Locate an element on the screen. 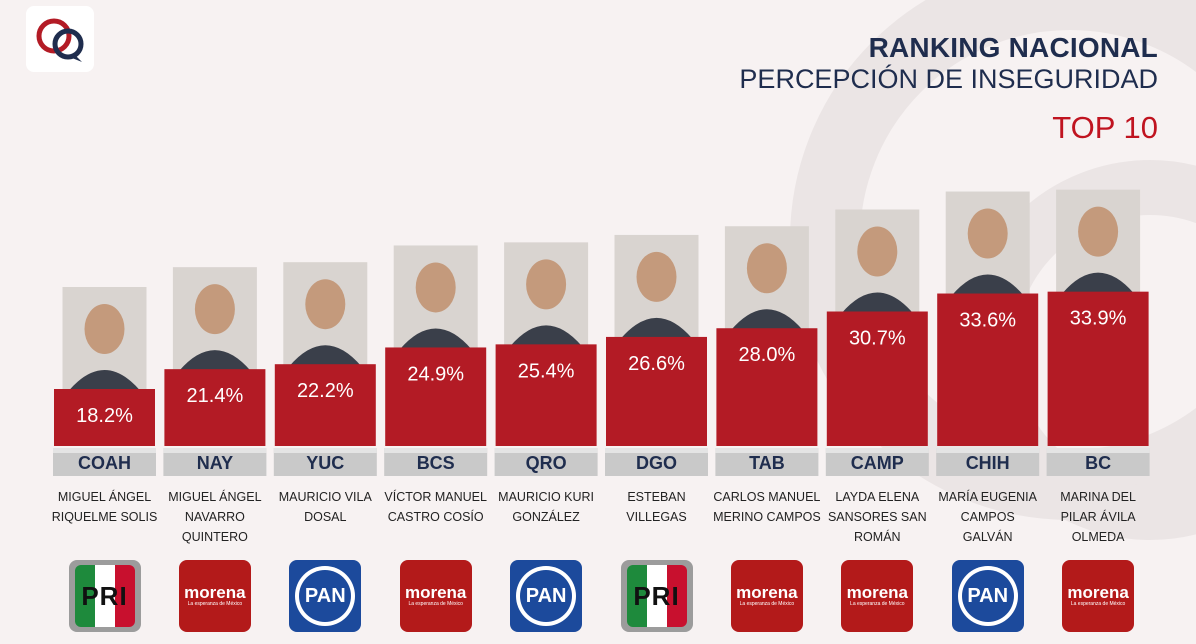 Image resolution: width=1196 pixels, height=644 pixels. governor-name: MAURICIO VILA DOSAL is located at coordinates (325, 507).